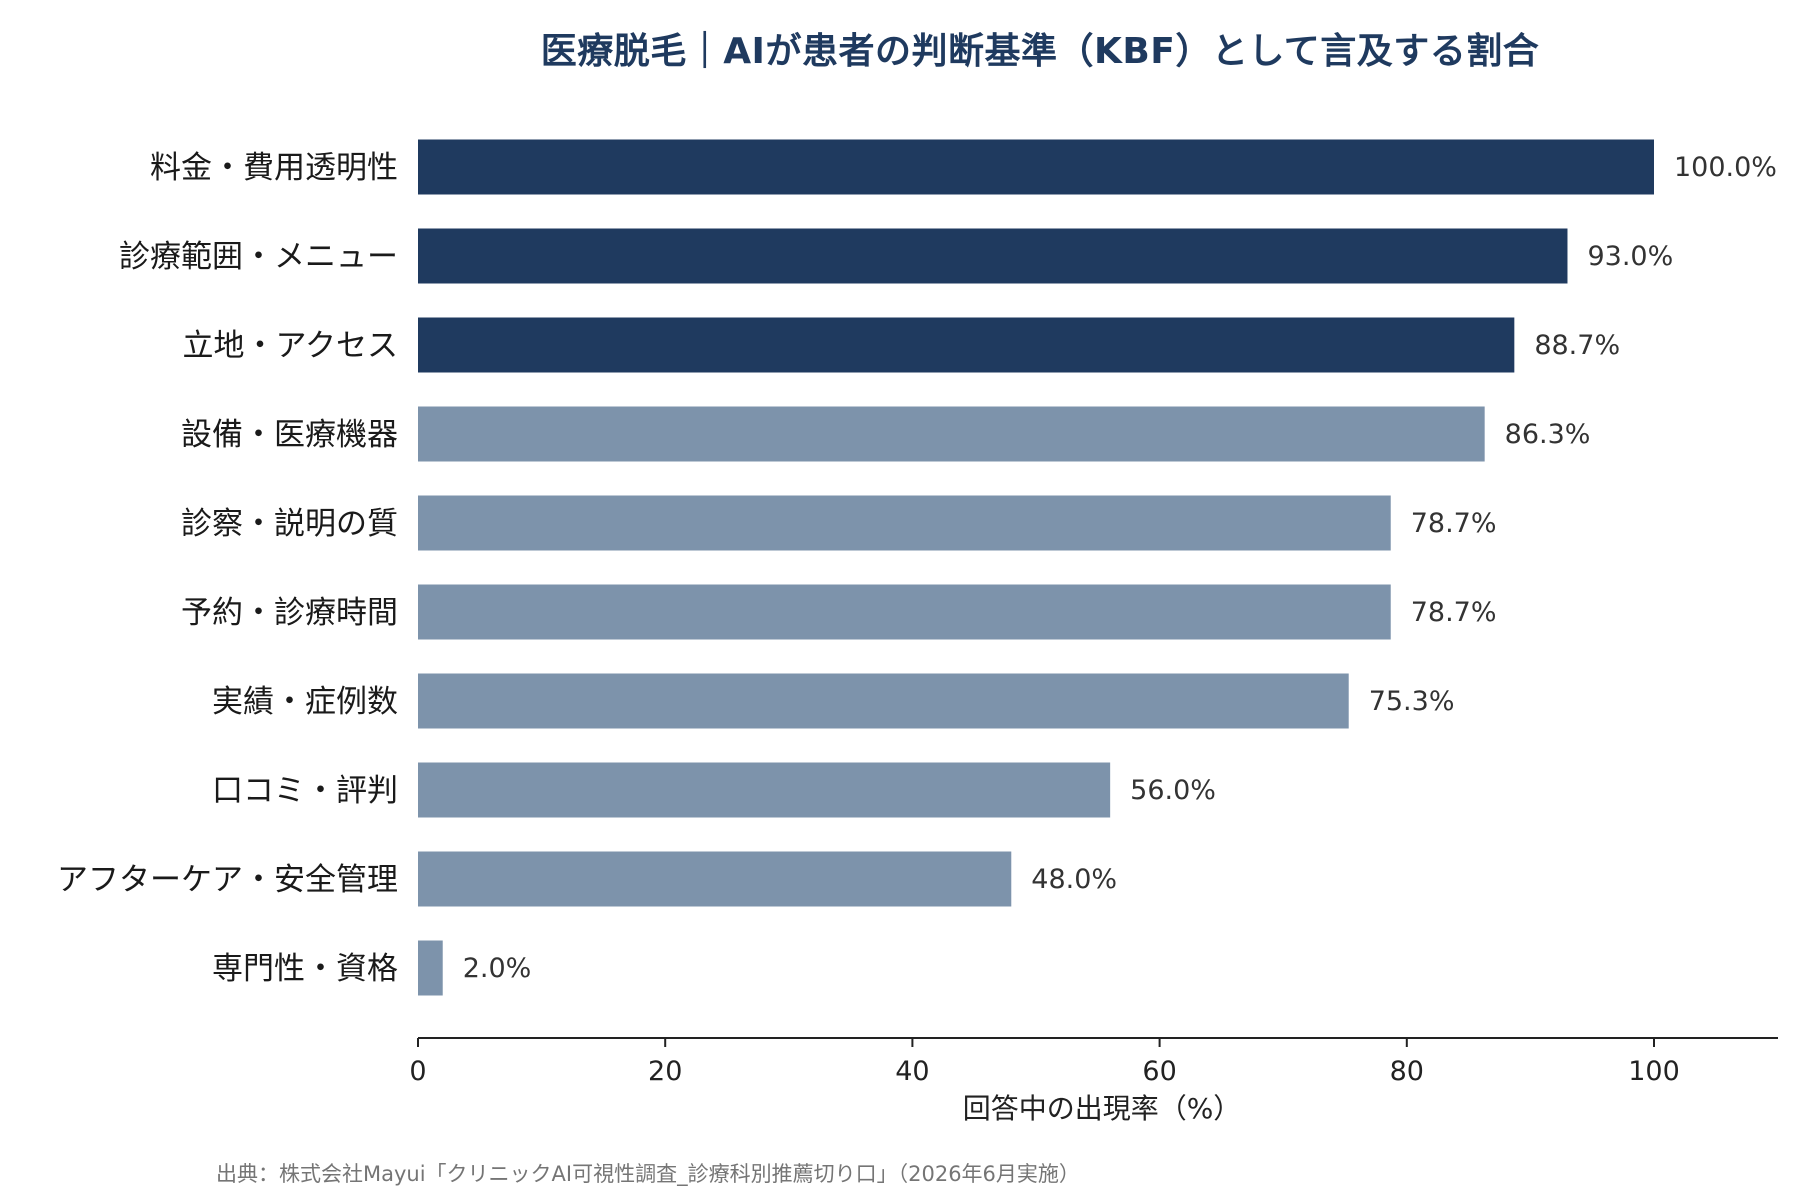  I want to click on x-tick-label: 80, so click(1407, 1071).